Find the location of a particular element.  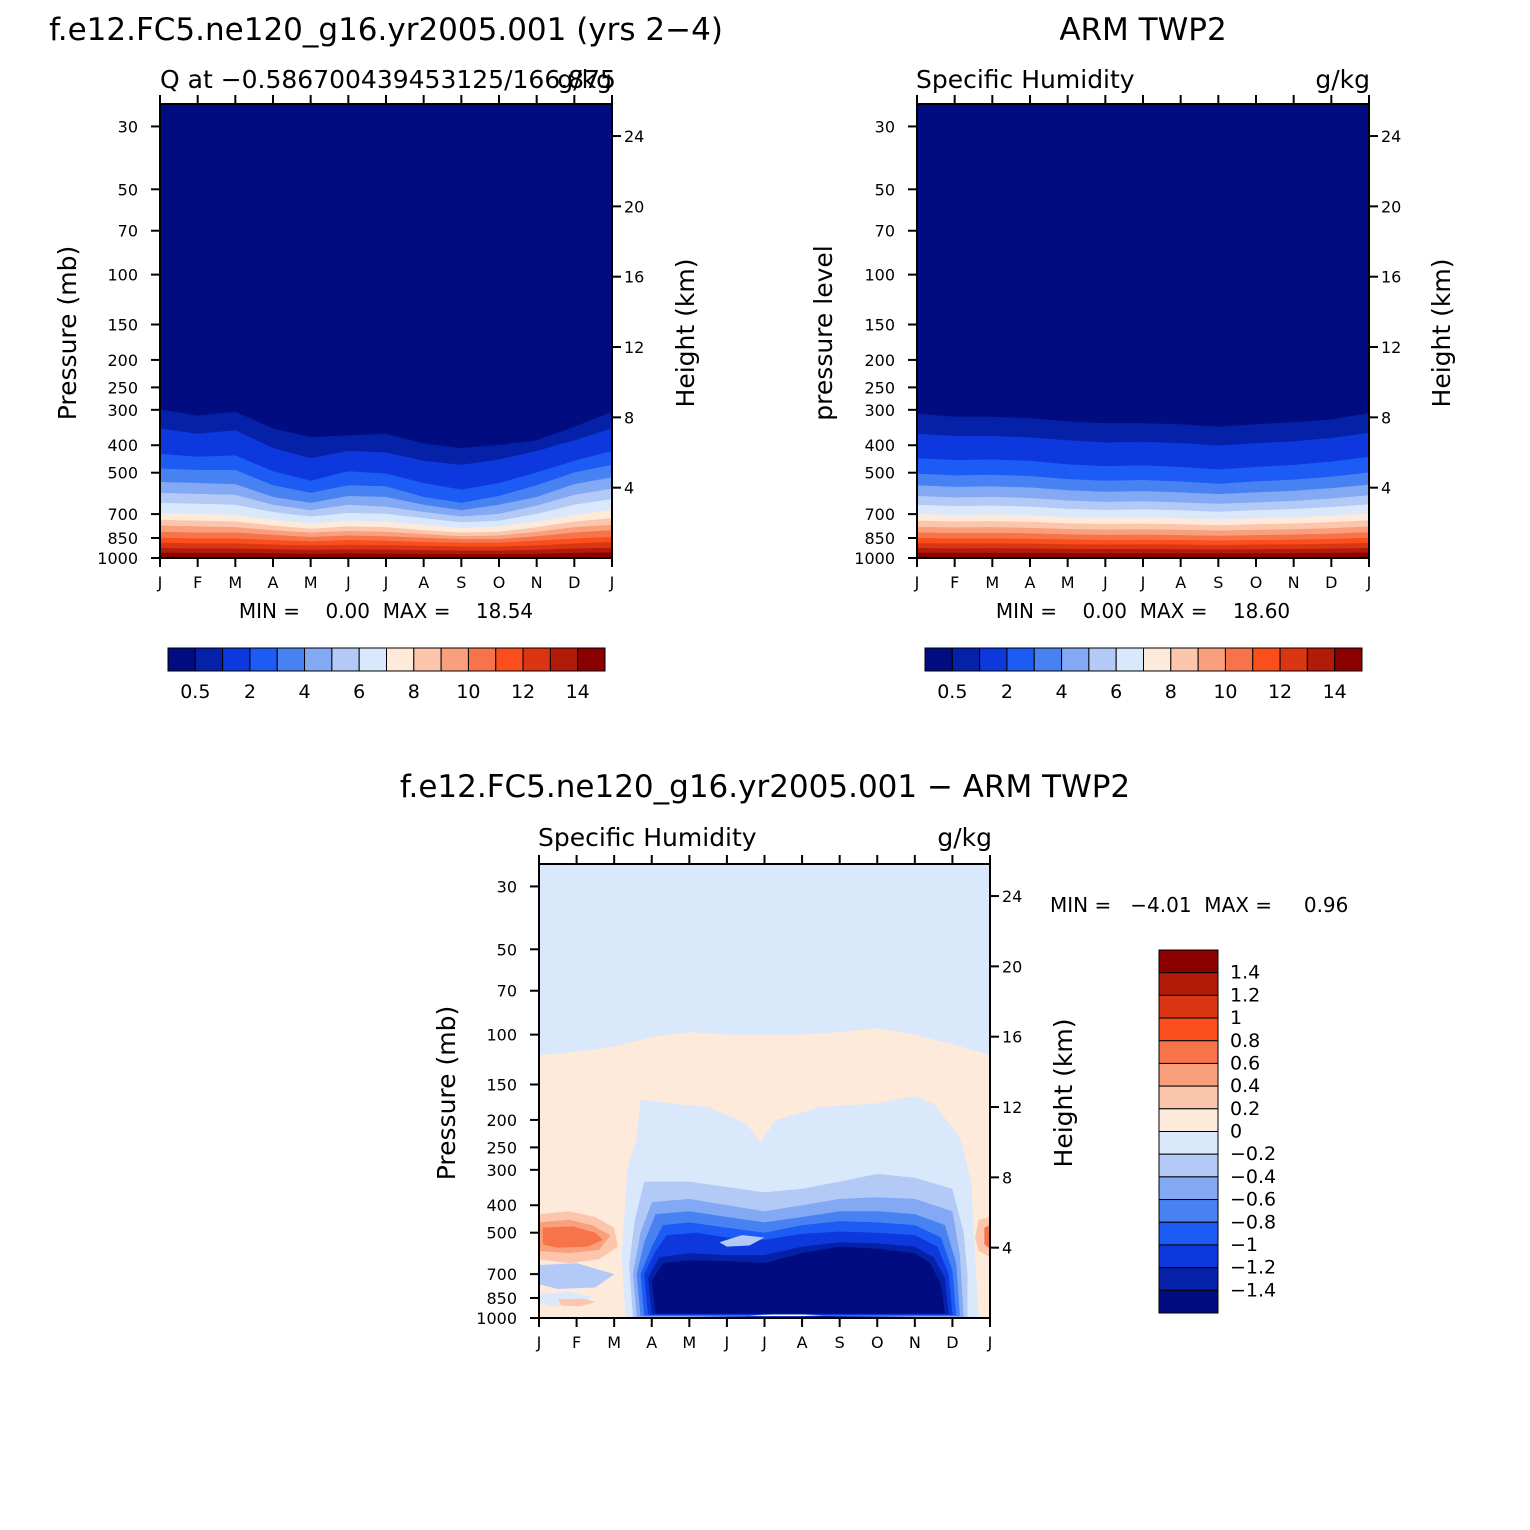

diff-negative-band is located at coordinates (742, 1241).